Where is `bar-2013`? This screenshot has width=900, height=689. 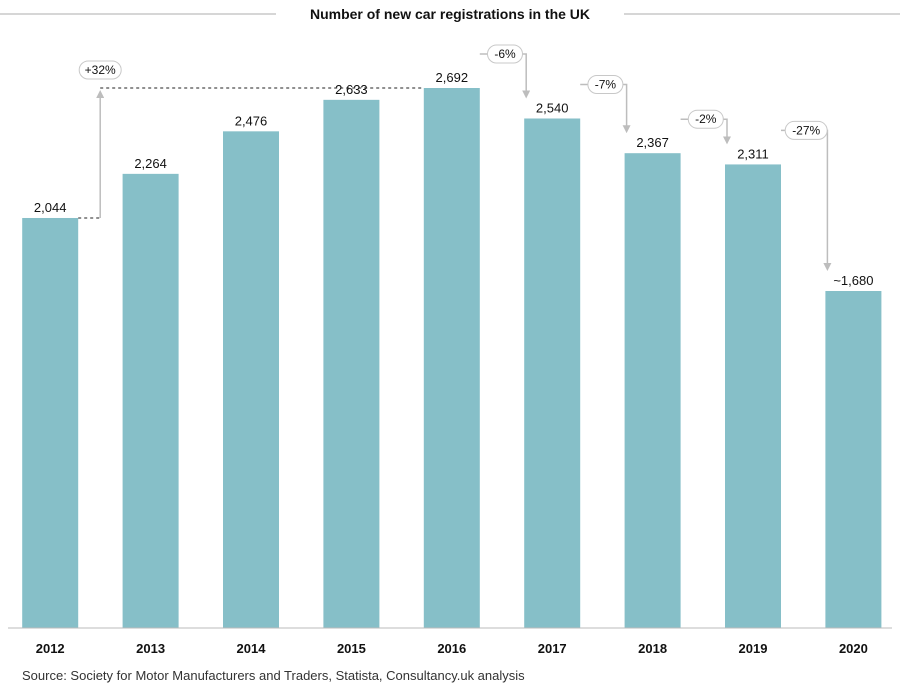 bar-2013 is located at coordinates (150, 401).